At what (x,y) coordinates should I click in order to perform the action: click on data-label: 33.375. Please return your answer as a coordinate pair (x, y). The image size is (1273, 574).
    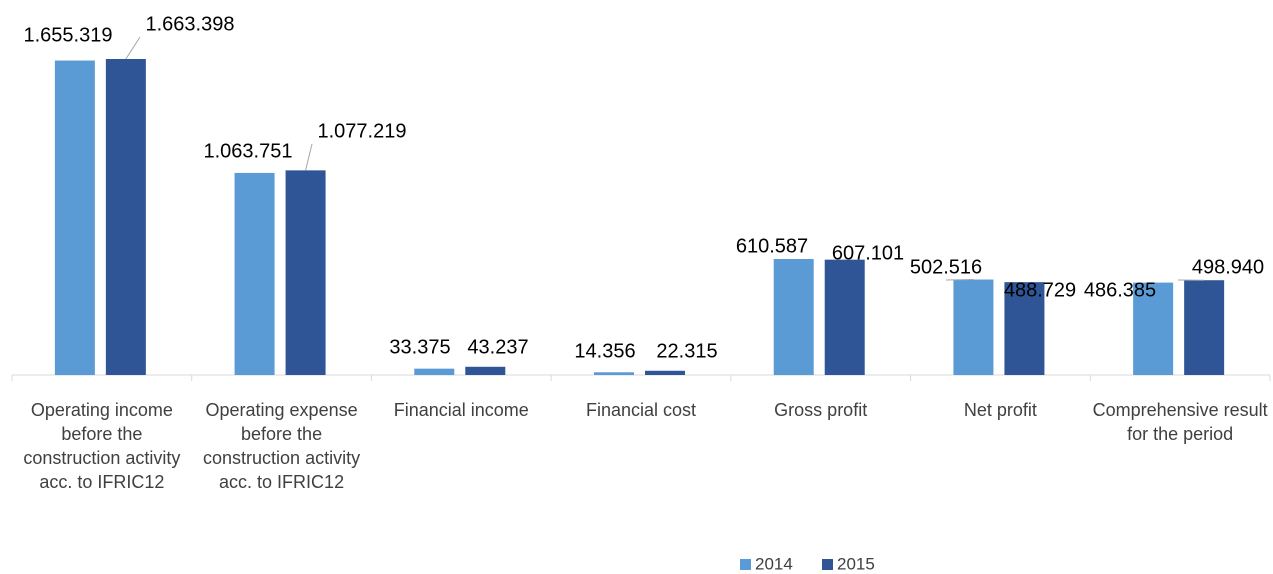
    Looking at the image, I should click on (419, 347).